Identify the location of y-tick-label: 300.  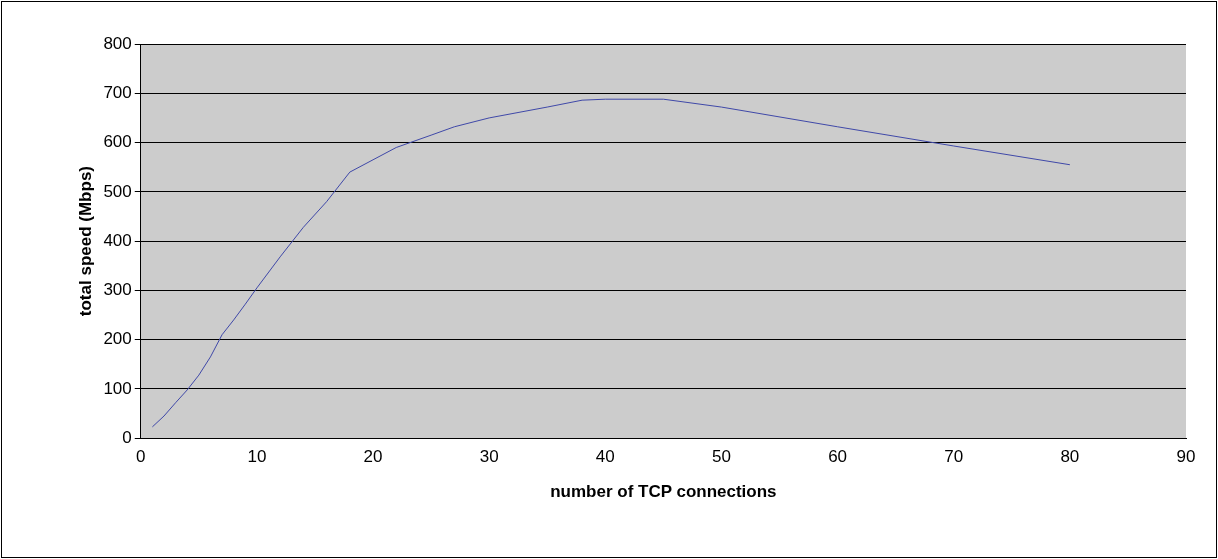
(117, 290).